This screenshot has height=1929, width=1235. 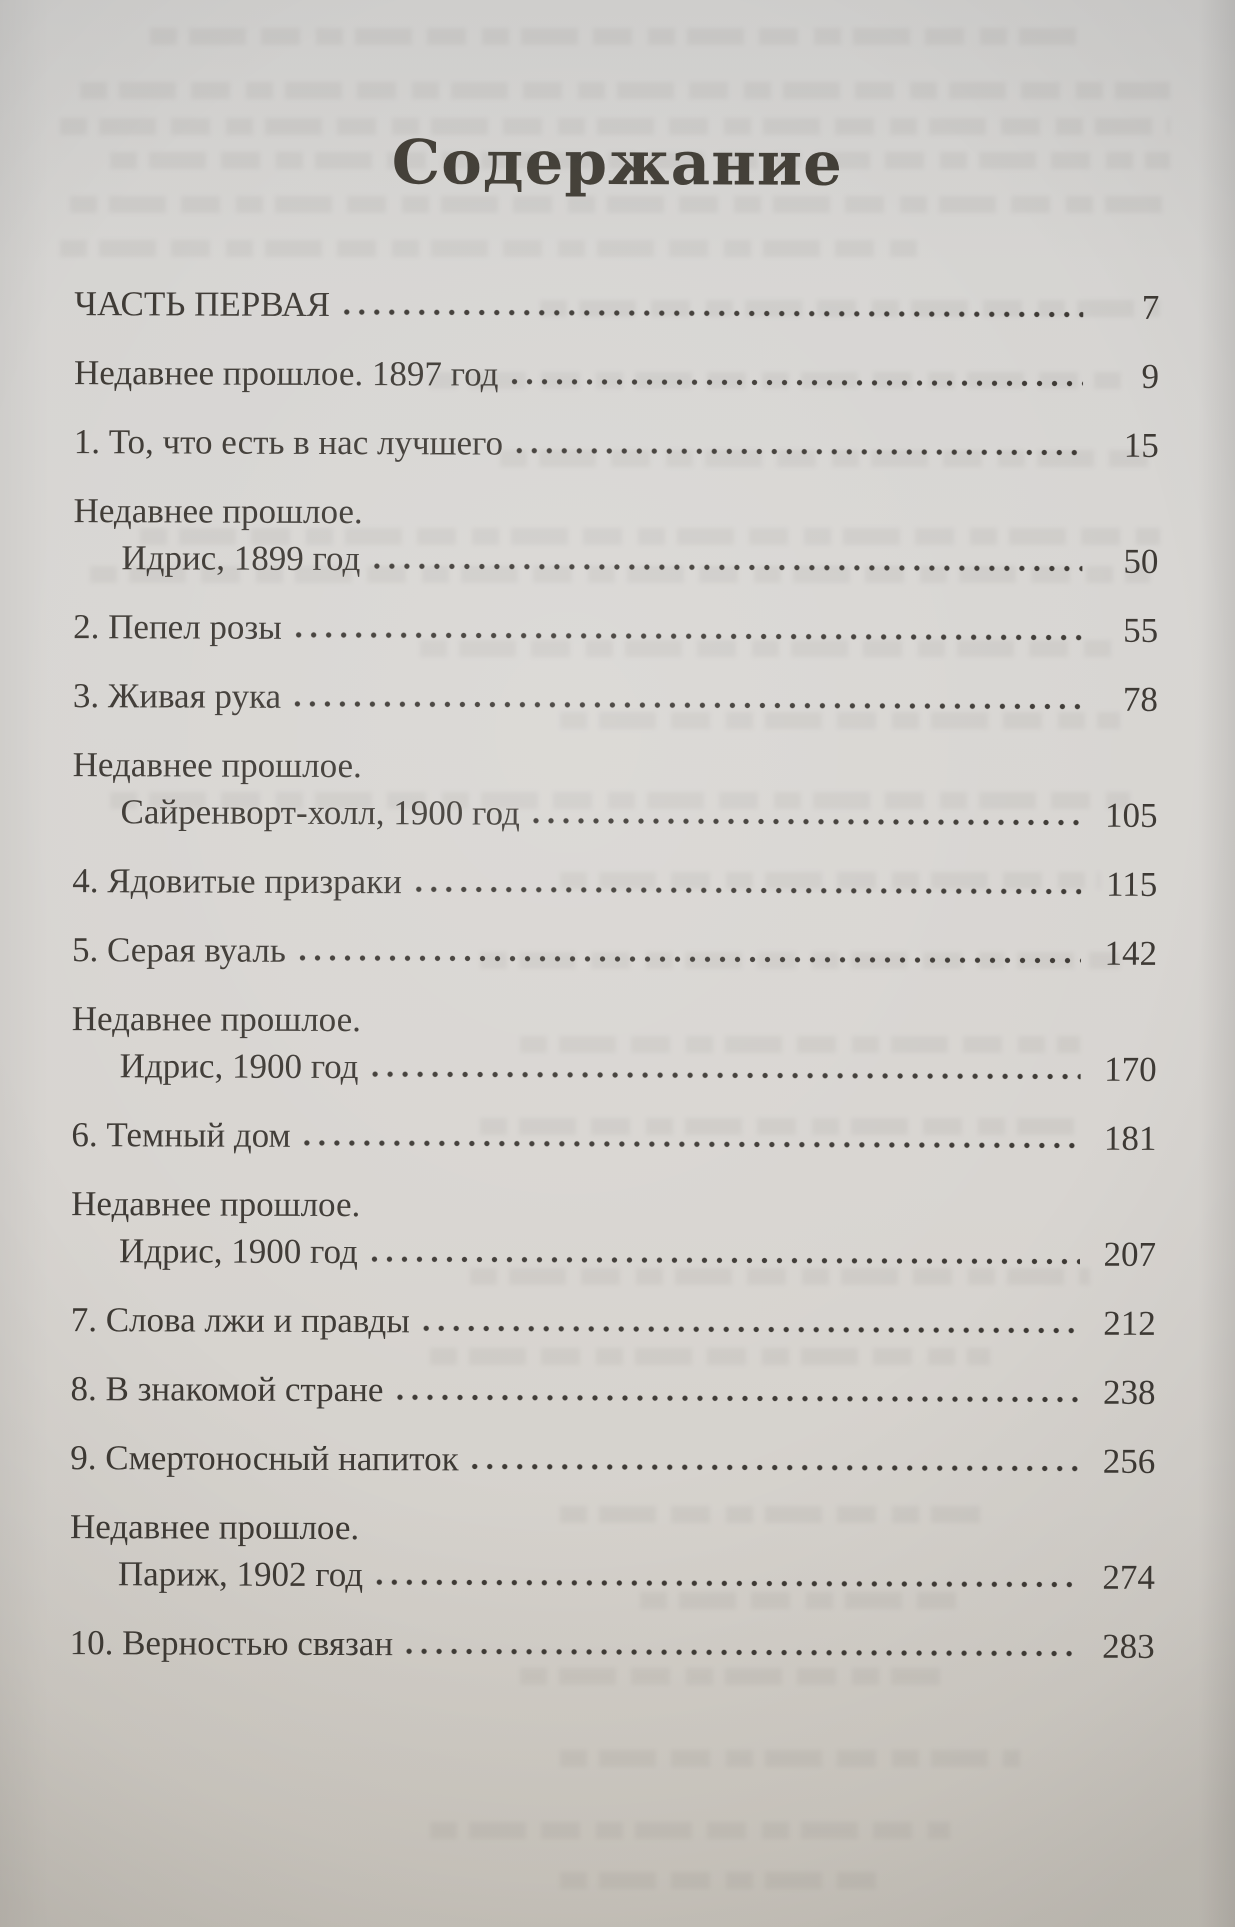 What do you see at coordinates (613, 1322) in the screenshot?
I see `toc-entry: 7. Слова лжи и правды 212` at bounding box center [613, 1322].